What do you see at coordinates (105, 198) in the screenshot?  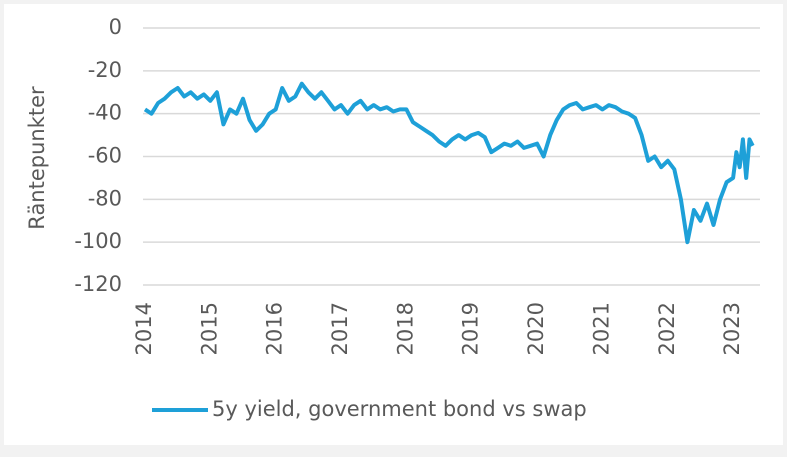 I see `y-tick-label: -80` at bounding box center [105, 198].